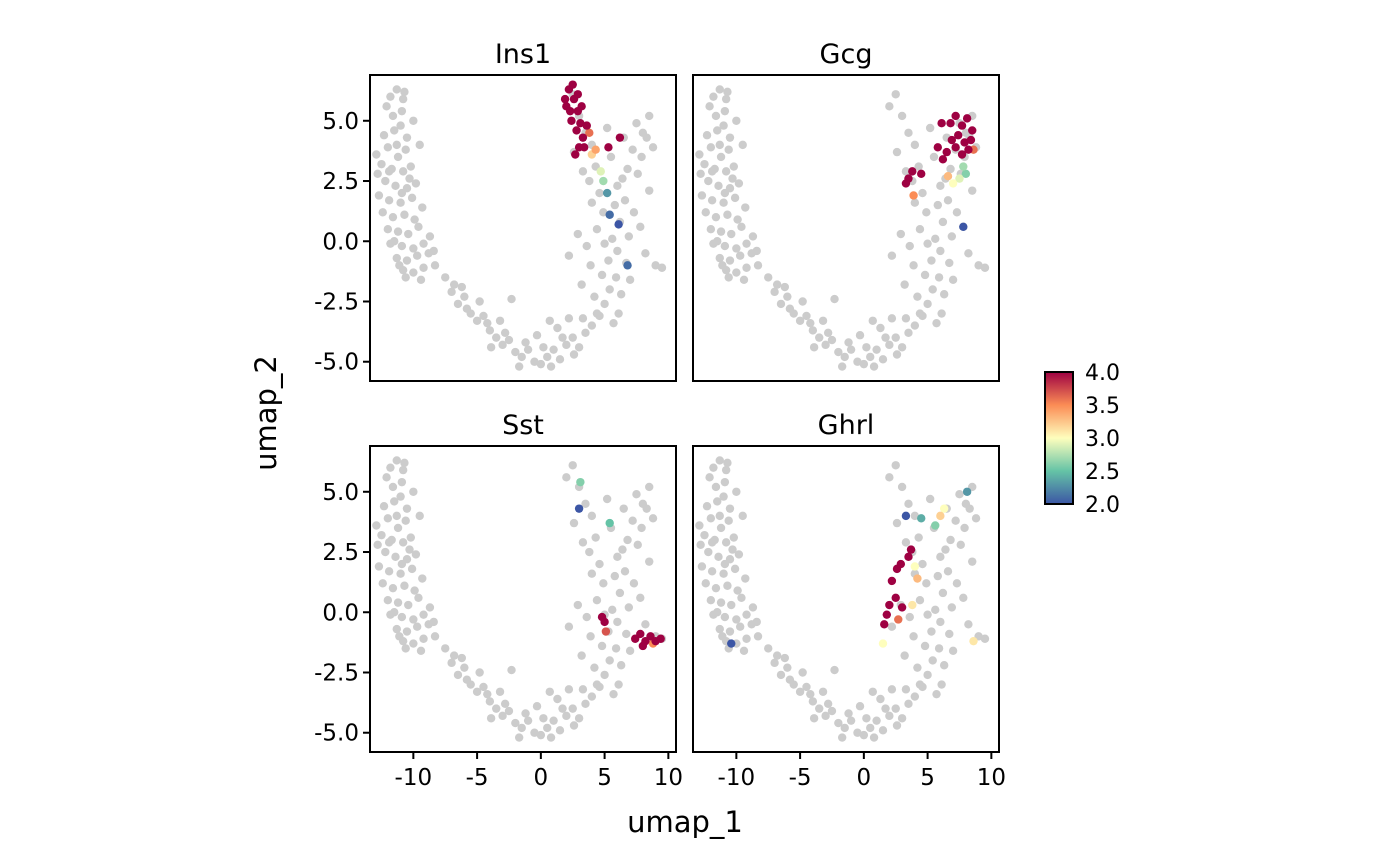 The image size is (1400, 866). Describe the element at coordinates (846, 210) in the screenshot. I see `panel-gcg: Gcg` at that location.